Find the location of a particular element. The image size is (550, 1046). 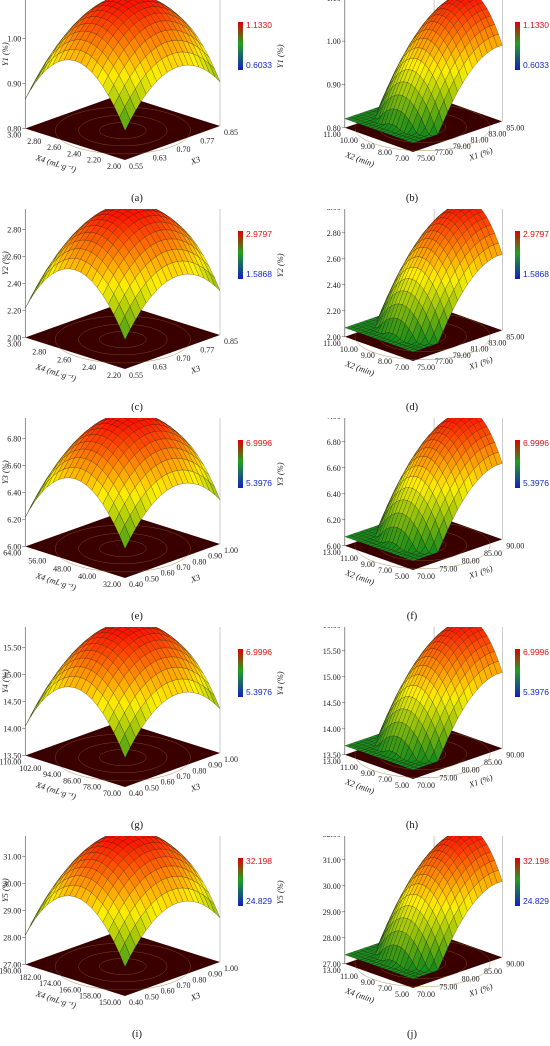

right-tick-label: 80.00 is located at coordinates (471, 979).